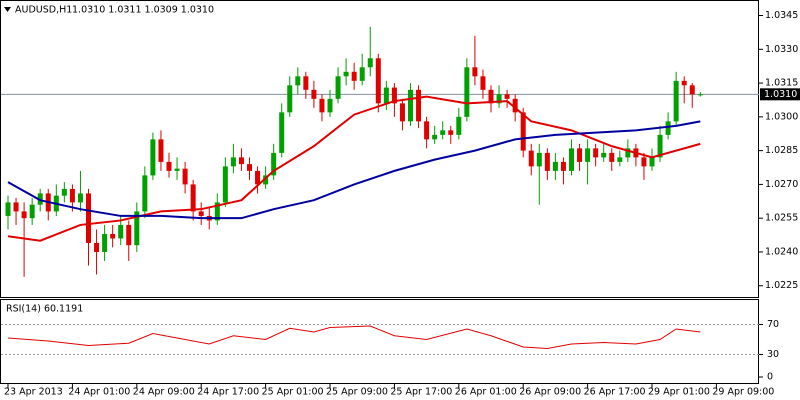 This screenshot has width=800, height=400. What do you see at coordinates (781, 49) in the screenshot?
I see `y-tick-label: 1.0330` at bounding box center [781, 49].